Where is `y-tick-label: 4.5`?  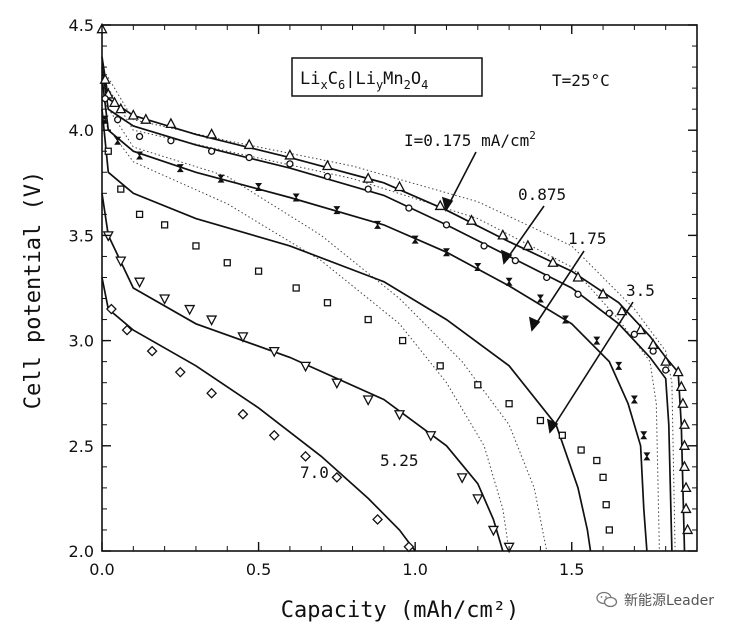 y-tick-label: 4.5 is located at coordinates (81, 25).